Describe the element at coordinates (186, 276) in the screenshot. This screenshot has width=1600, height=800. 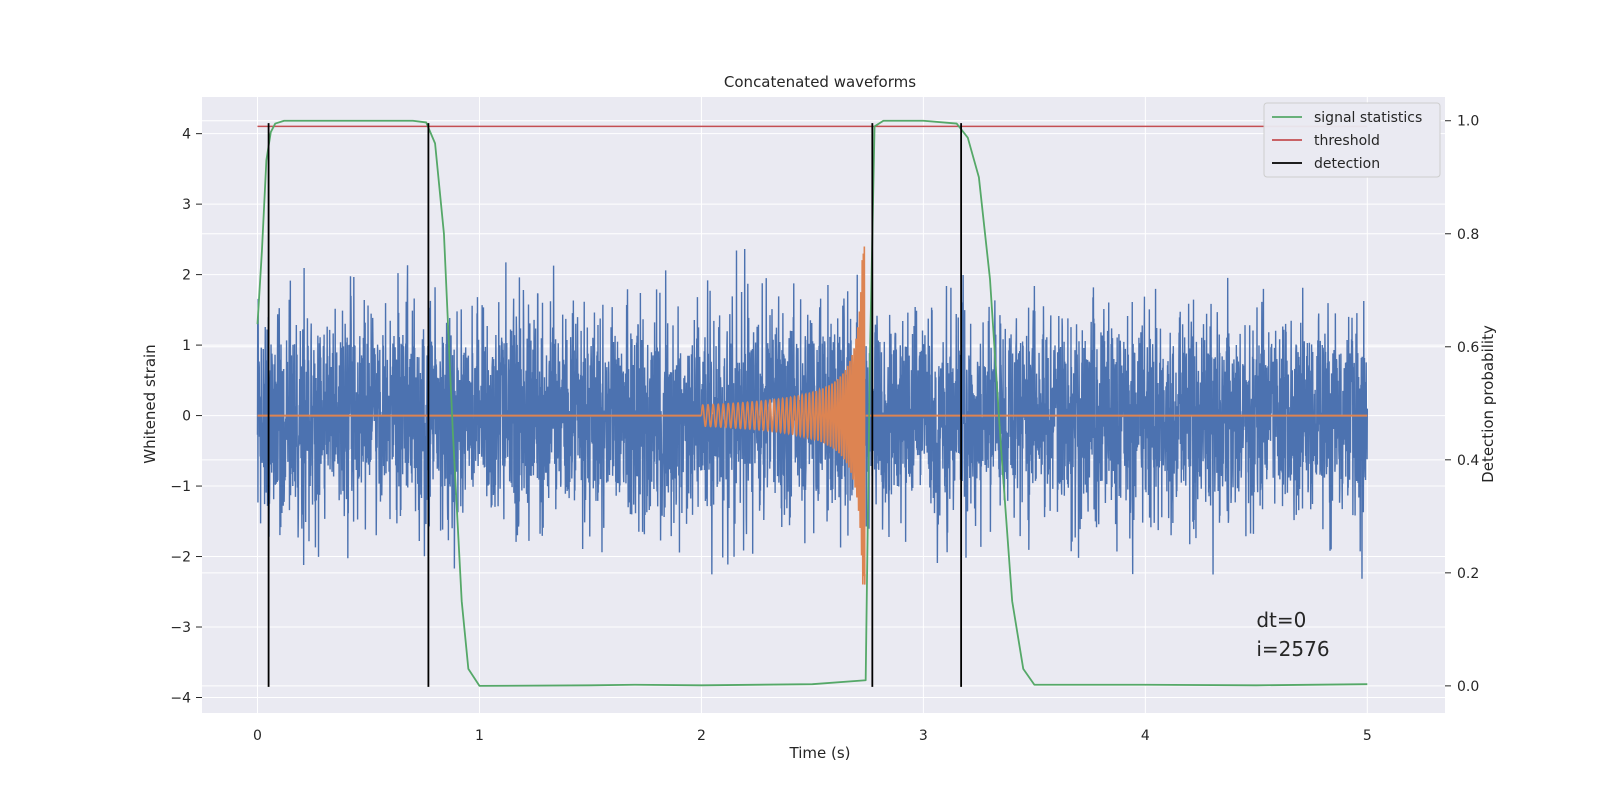
I see `y-tick-label: 2` at that location.